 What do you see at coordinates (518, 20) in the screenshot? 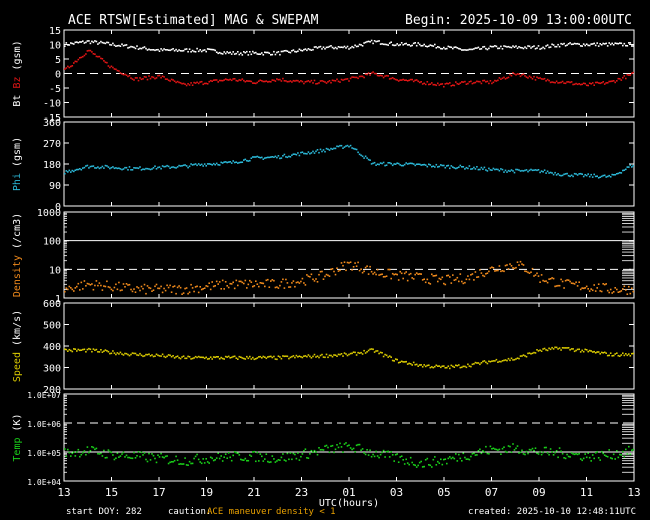
I see `begin-time: Begin: 2025-10-09 13:00:00UTC` at bounding box center [518, 20].